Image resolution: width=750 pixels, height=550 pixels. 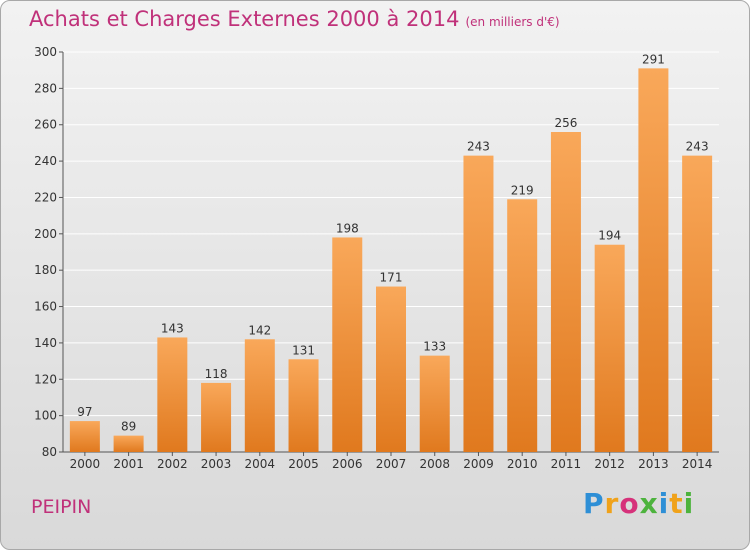 I want to click on x-tick-label: 2012, so click(x=609, y=464).